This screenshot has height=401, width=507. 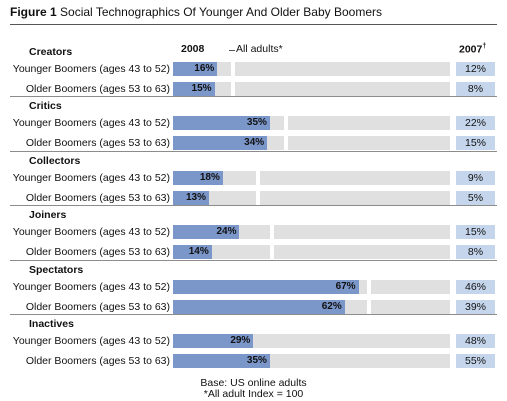 What do you see at coordinates (198, 252) in the screenshot?
I see `bar-2008-value: 14%` at bounding box center [198, 252].